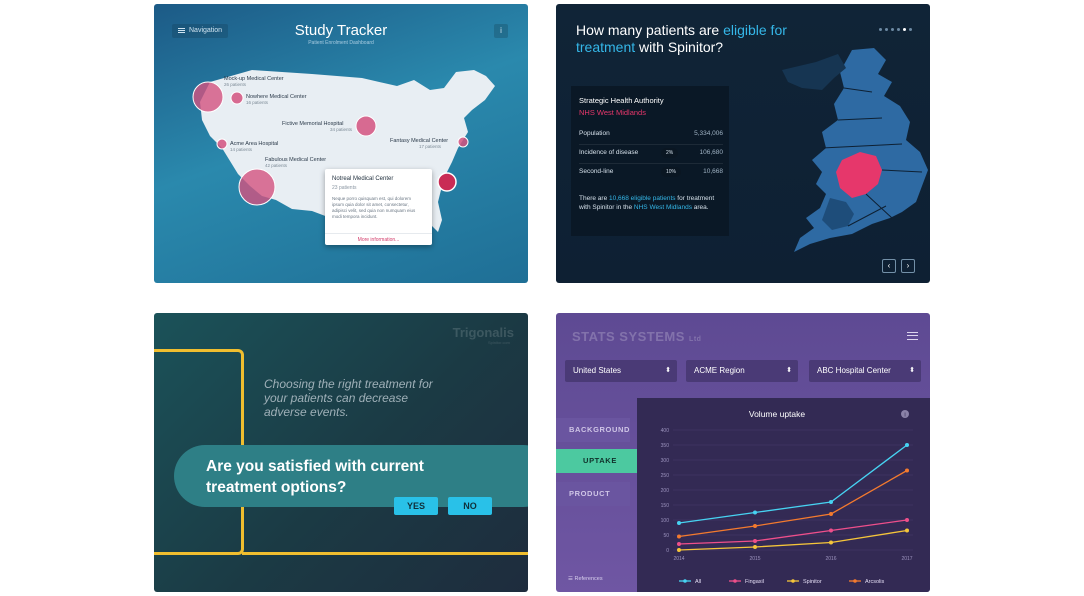  What do you see at coordinates (621, 371) in the screenshot?
I see `country-select: United States ⬍` at bounding box center [621, 371].